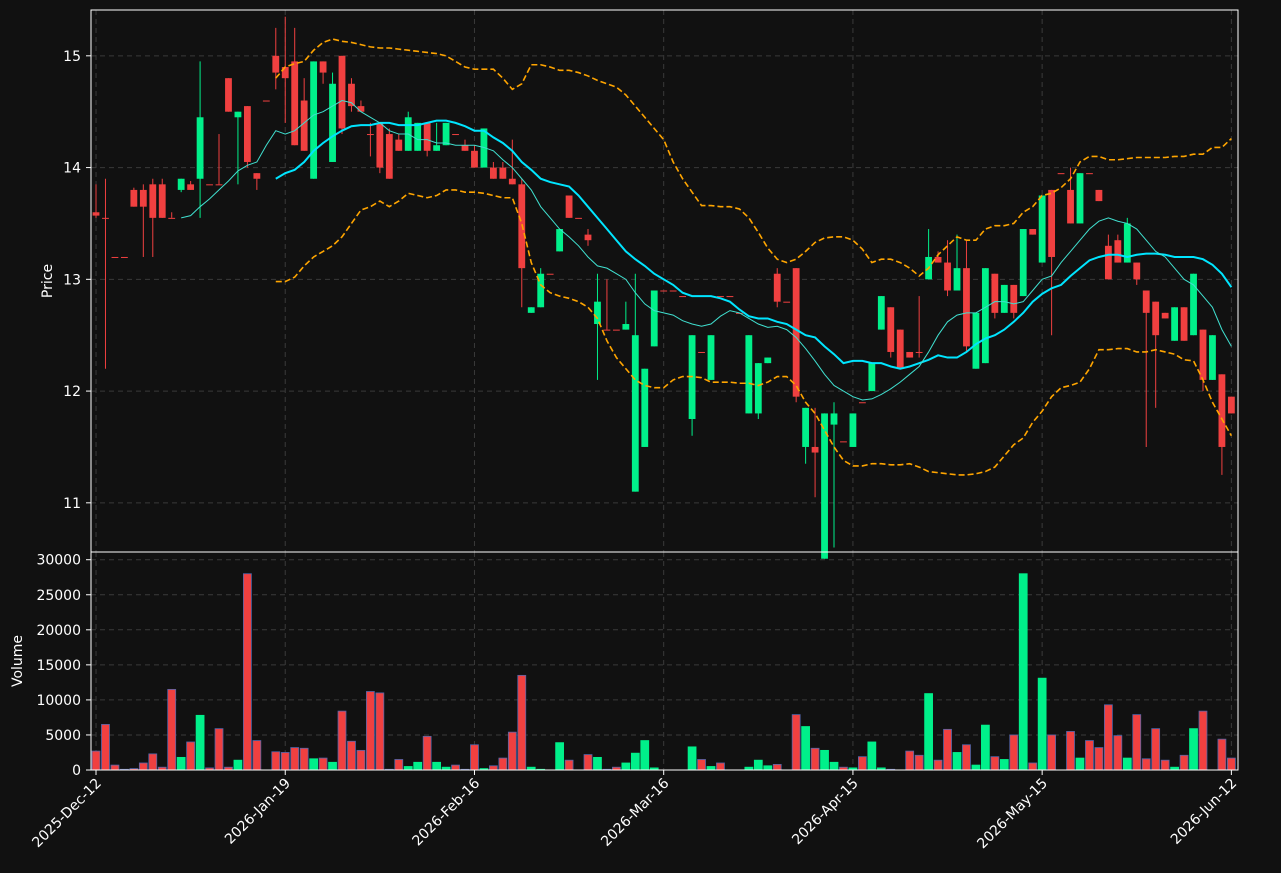 This screenshot has height=873, width=1281. What do you see at coordinates (72, 169) in the screenshot?
I see `y-tick-label: 14` at bounding box center [72, 169].